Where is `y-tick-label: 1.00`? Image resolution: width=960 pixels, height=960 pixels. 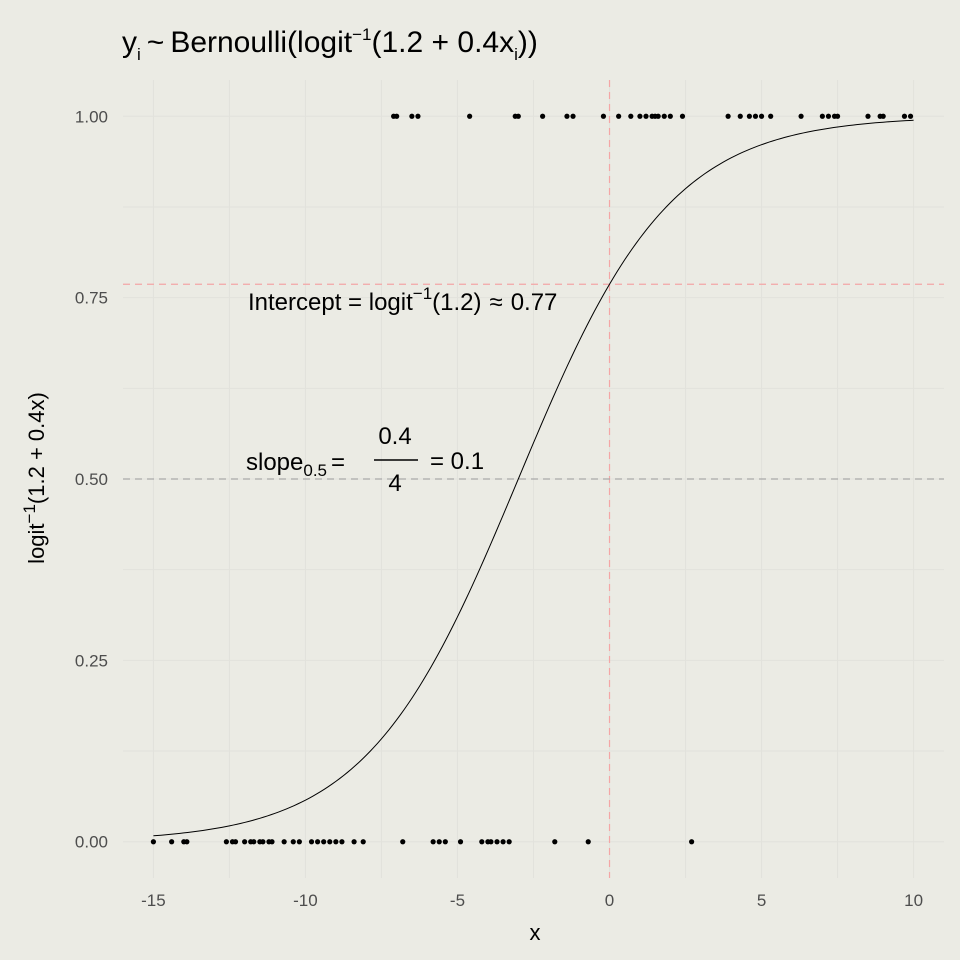
y-tick-label: 1.00 is located at coordinates (91, 116).